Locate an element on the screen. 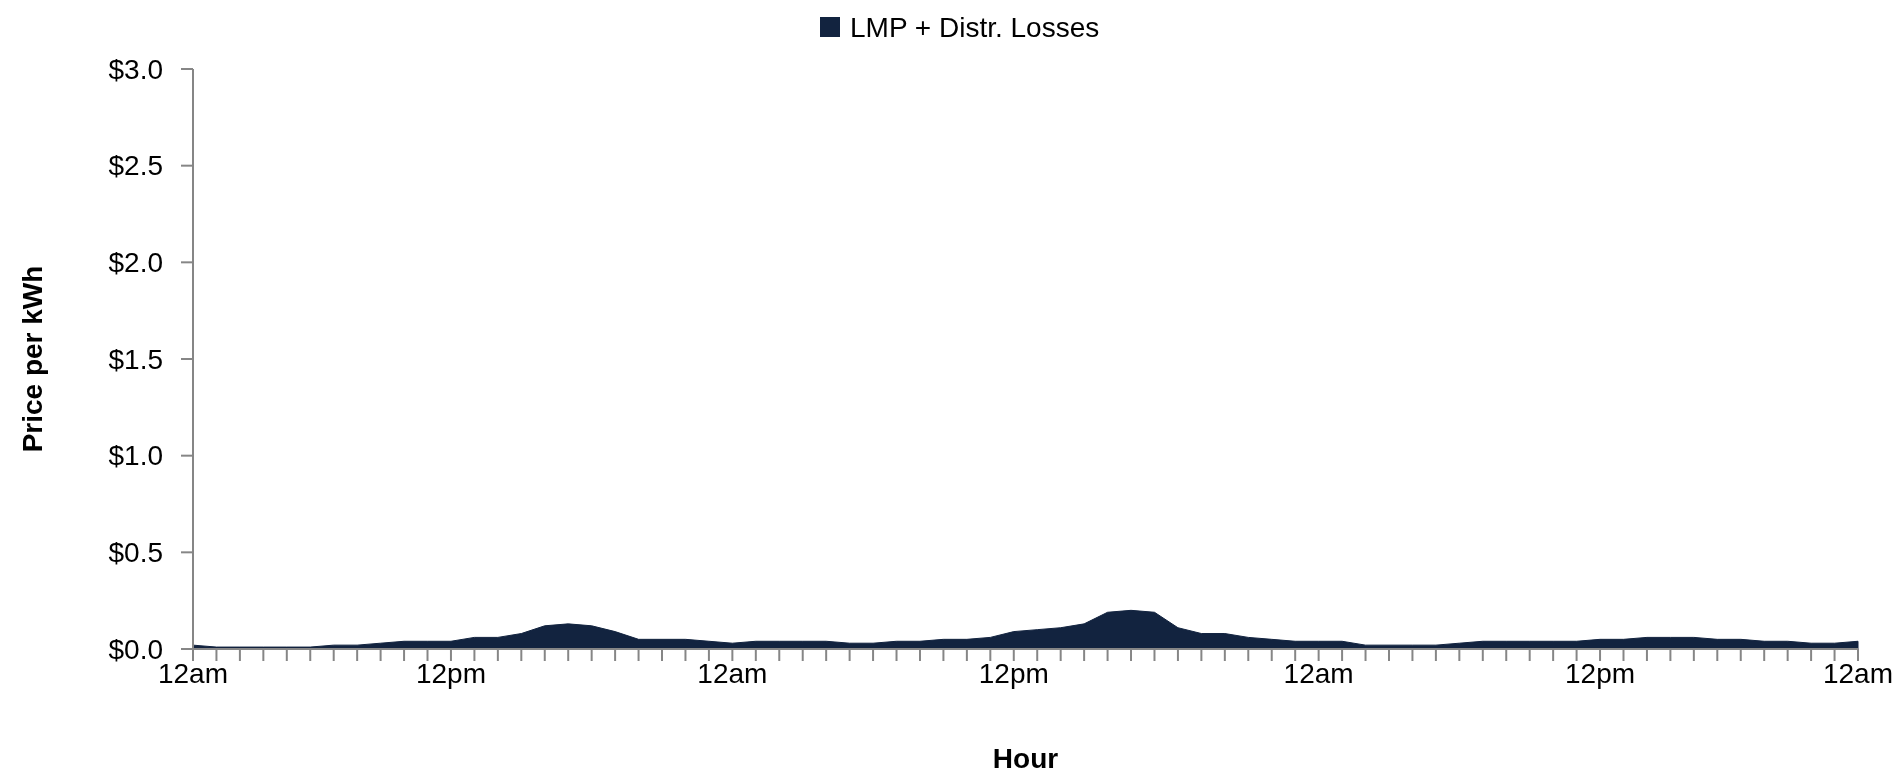 This screenshot has height=776, width=1896. y-tick-label: $3.0 is located at coordinates (135, 69).